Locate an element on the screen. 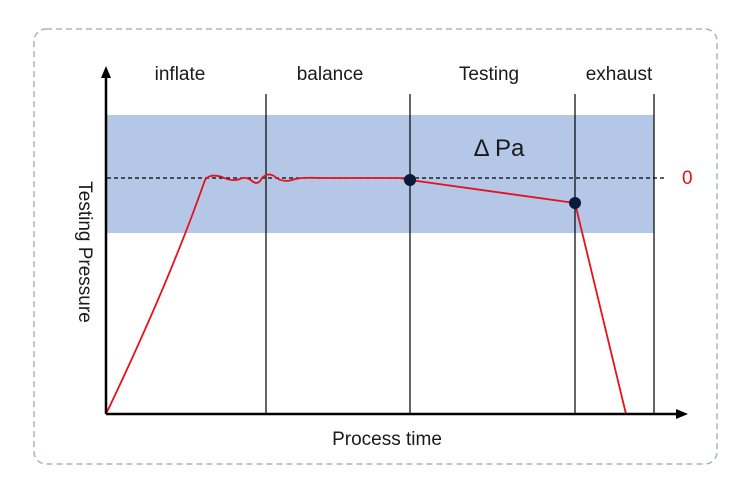  phase-label-balance: balance is located at coordinates (330, 74).